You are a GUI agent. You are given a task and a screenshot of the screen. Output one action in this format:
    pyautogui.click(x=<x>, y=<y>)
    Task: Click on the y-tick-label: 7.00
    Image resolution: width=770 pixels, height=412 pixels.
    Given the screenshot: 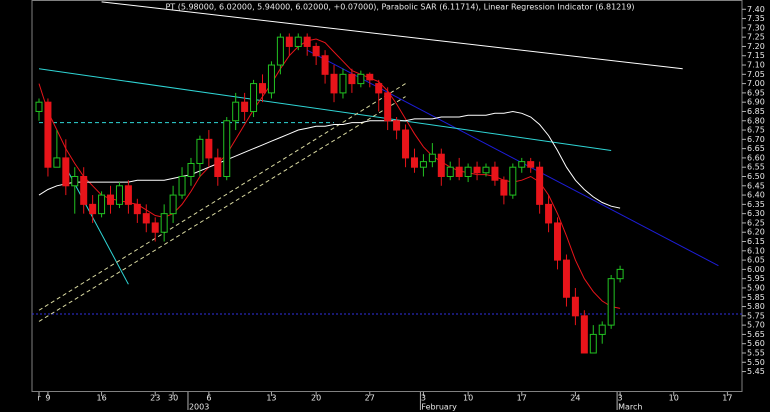 What is the action you would take?
    pyautogui.click(x=756, y=83)
    